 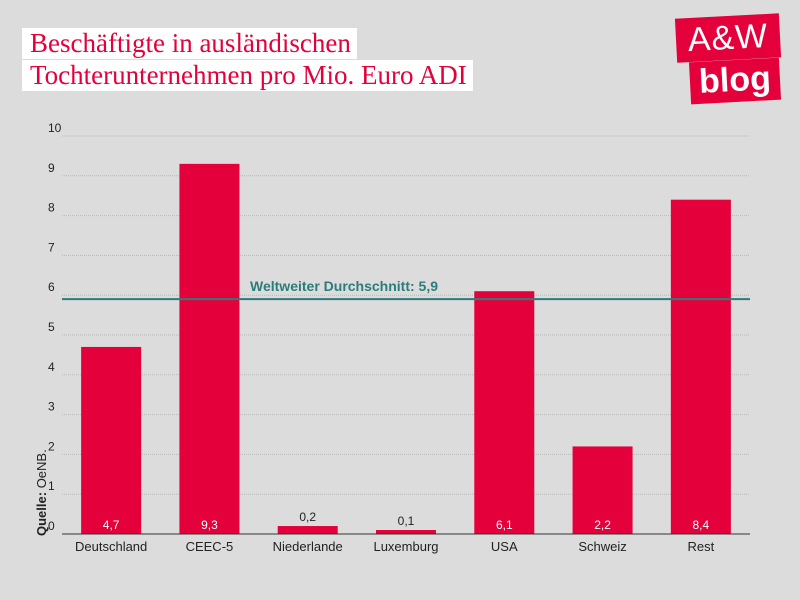 I want to click on data-label: 2,2, so click(x=602, y=525).